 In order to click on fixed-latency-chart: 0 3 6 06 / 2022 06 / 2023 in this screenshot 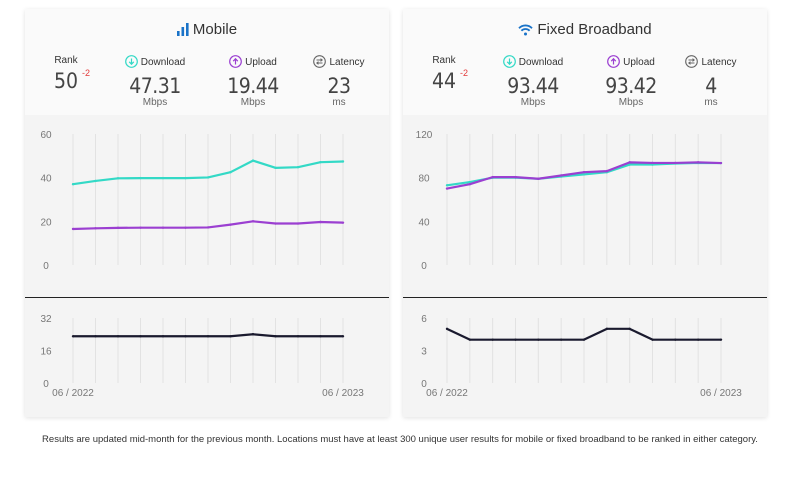, I will do `click(581, 356)`.